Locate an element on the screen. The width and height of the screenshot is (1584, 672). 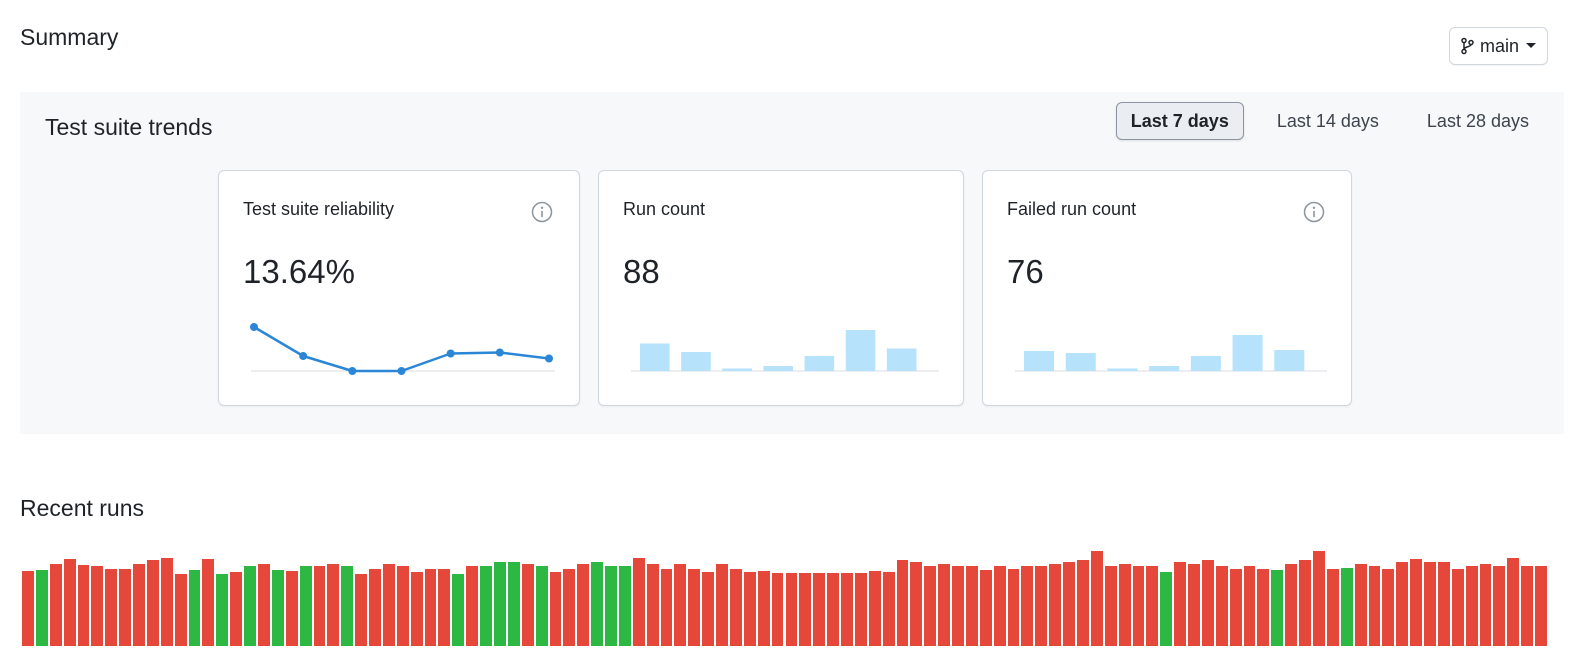
tab-last-14-days: Last 14 days is located at coordinates (1327, 120).